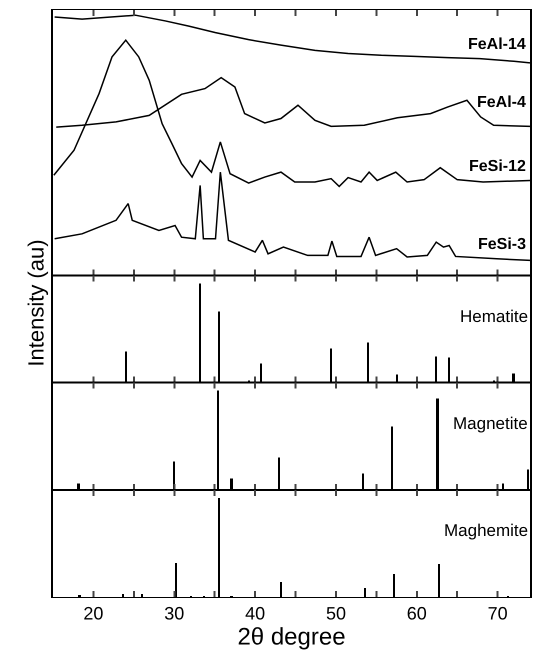 Image resolution: width=534 pixels, height=671 pixels. I want to click on series-label: FeAl-4, so click(501, 102).